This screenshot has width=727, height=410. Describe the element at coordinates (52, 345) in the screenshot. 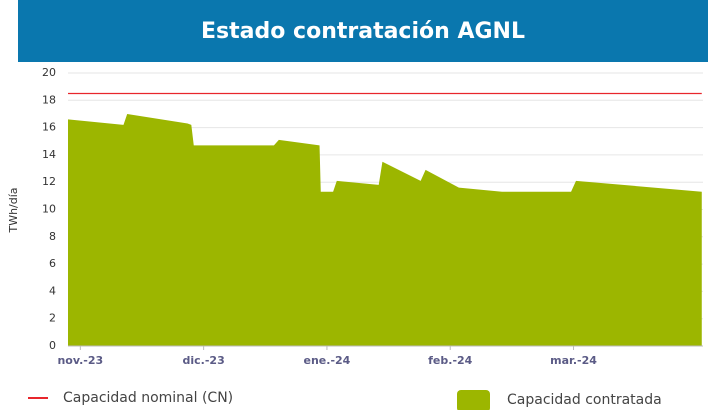

I see `y-tick-label: 0` at that location.